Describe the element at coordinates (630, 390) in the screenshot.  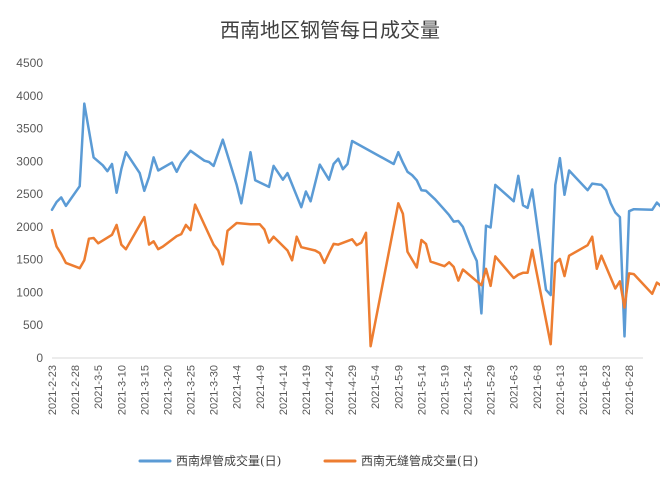
I see `x-tick-label: 2021-6-28` at that location.